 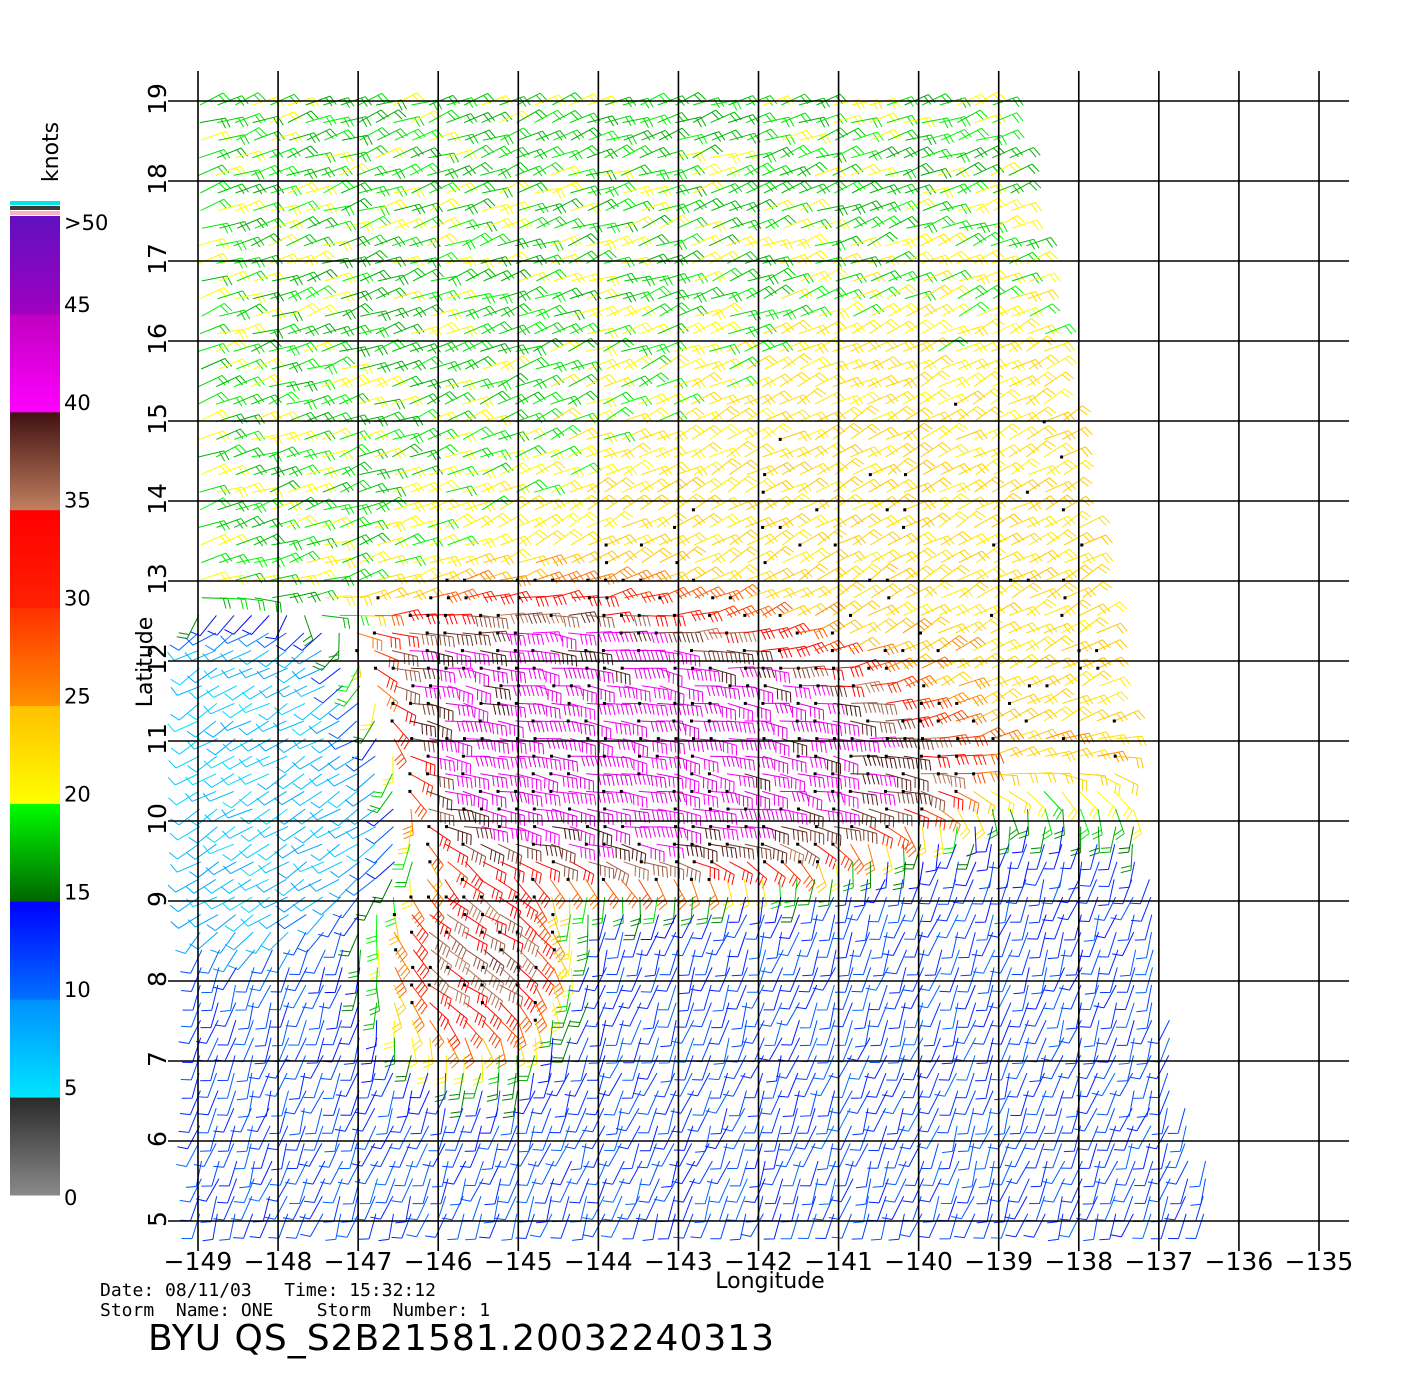 What do you see at coordinates (157, 819) in the screenshot?
I see `y-tick-label: 10` at bounding box center [157, 819].